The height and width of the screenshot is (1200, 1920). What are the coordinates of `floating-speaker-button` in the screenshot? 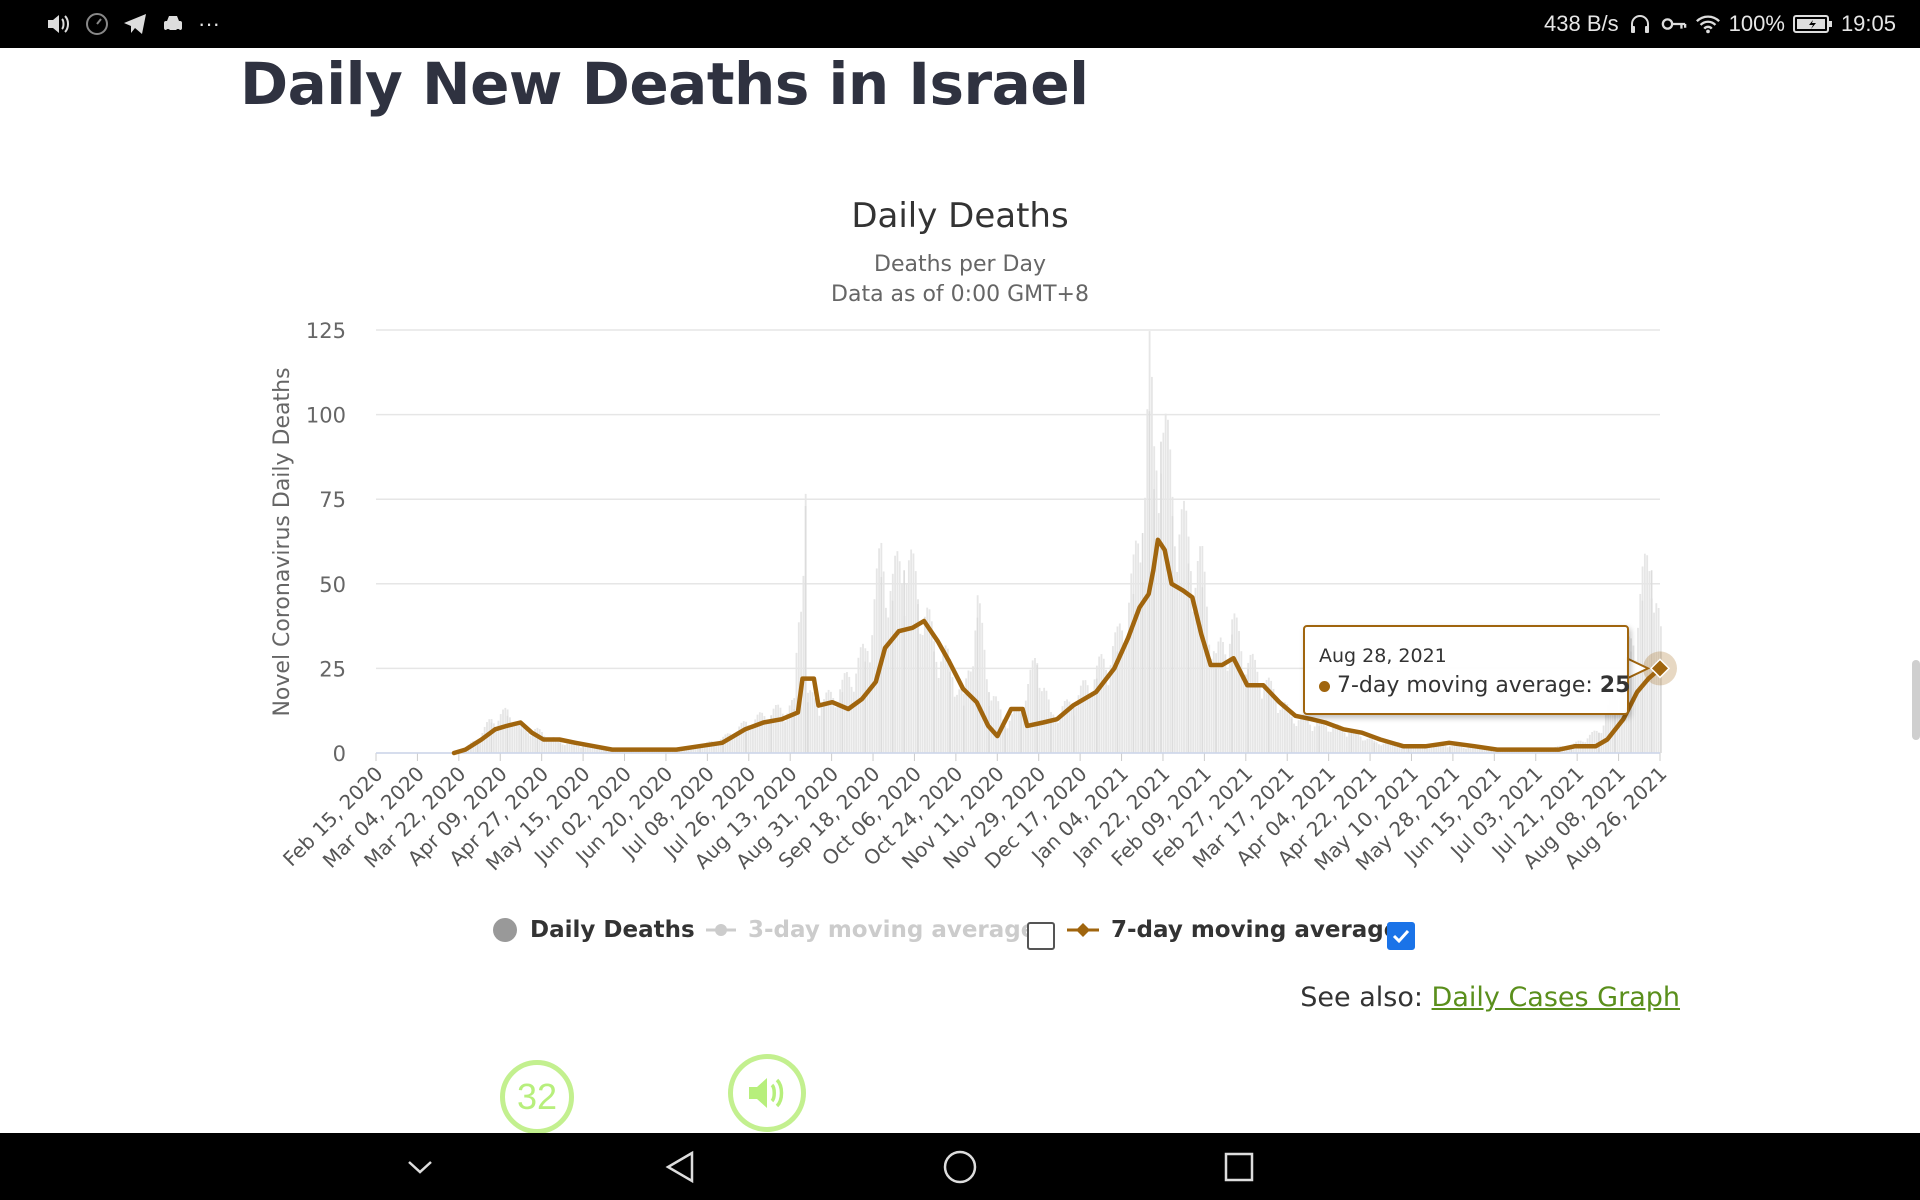 It's located at (767, 1093).